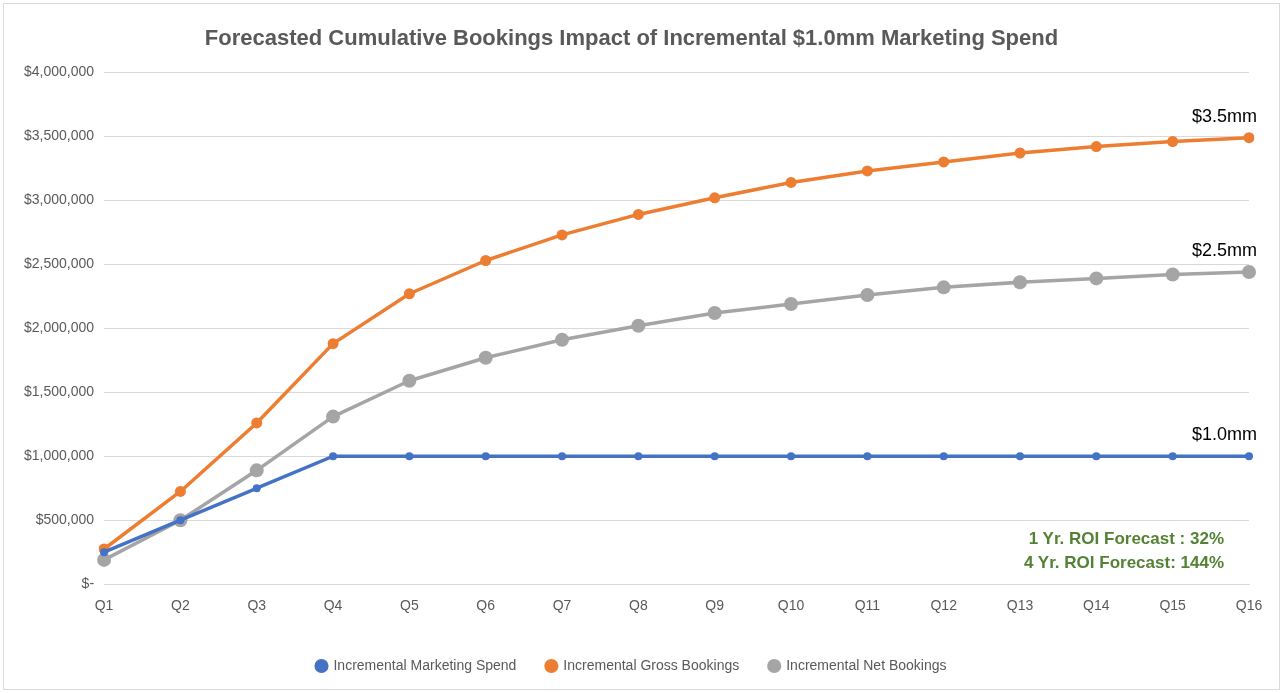 This screenshot has width=1283, height=693. I want to click on y-tick-label: $3,000,000, so click(59, 199).